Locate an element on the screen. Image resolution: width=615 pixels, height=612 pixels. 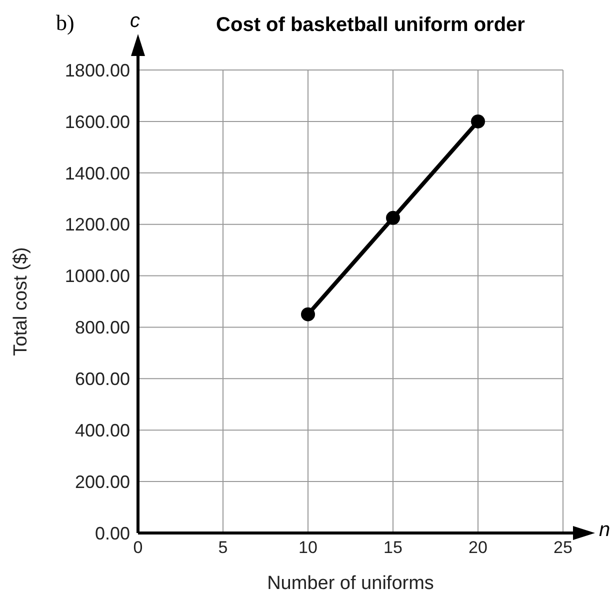
text: b) is located at coordinates (65, 23).